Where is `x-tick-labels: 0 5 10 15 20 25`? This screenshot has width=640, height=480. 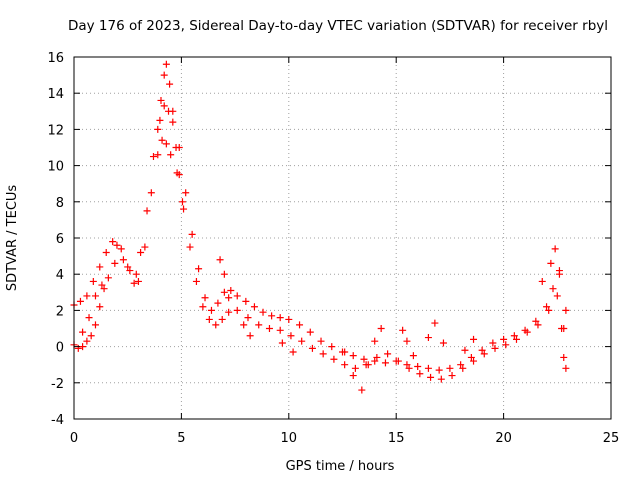 x-tick-labels: 0 5 10 15 20 25 is located at coordinates (344, 438).